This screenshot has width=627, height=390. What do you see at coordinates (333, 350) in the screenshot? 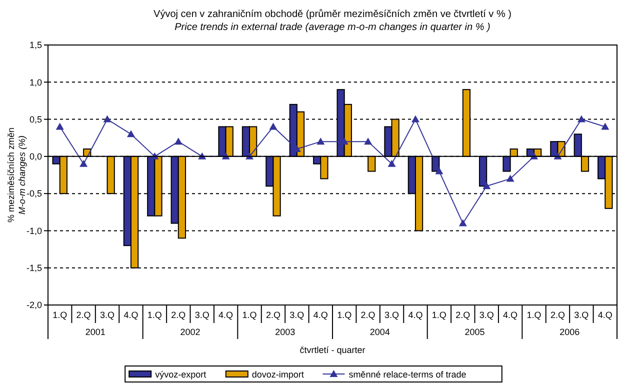
I see `x-axis-title: čtvrtletí - quarter` at bounding box center [333, 350].